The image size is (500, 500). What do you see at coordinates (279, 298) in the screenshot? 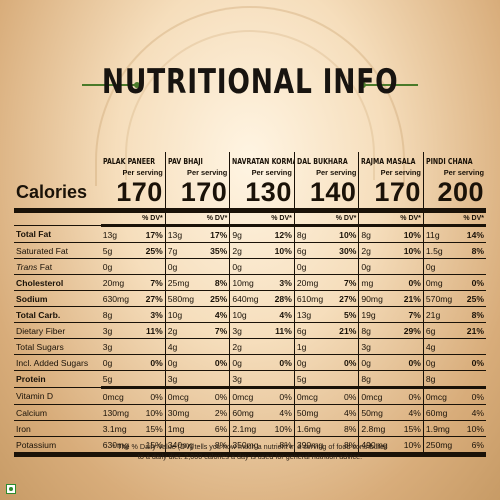
I see `nutrient-dv-percent: 28%` at bounding box center [279, 298].